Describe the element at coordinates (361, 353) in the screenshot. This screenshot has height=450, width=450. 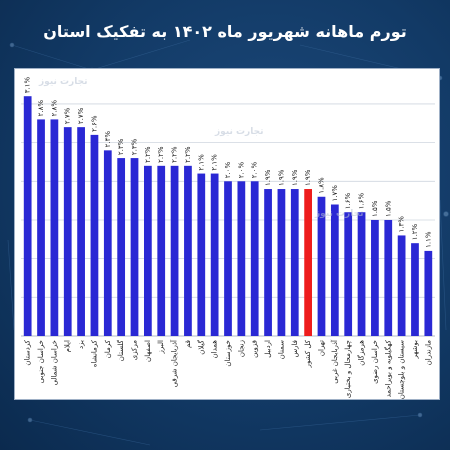
I see `tick-label: هرمزگان` at that location.